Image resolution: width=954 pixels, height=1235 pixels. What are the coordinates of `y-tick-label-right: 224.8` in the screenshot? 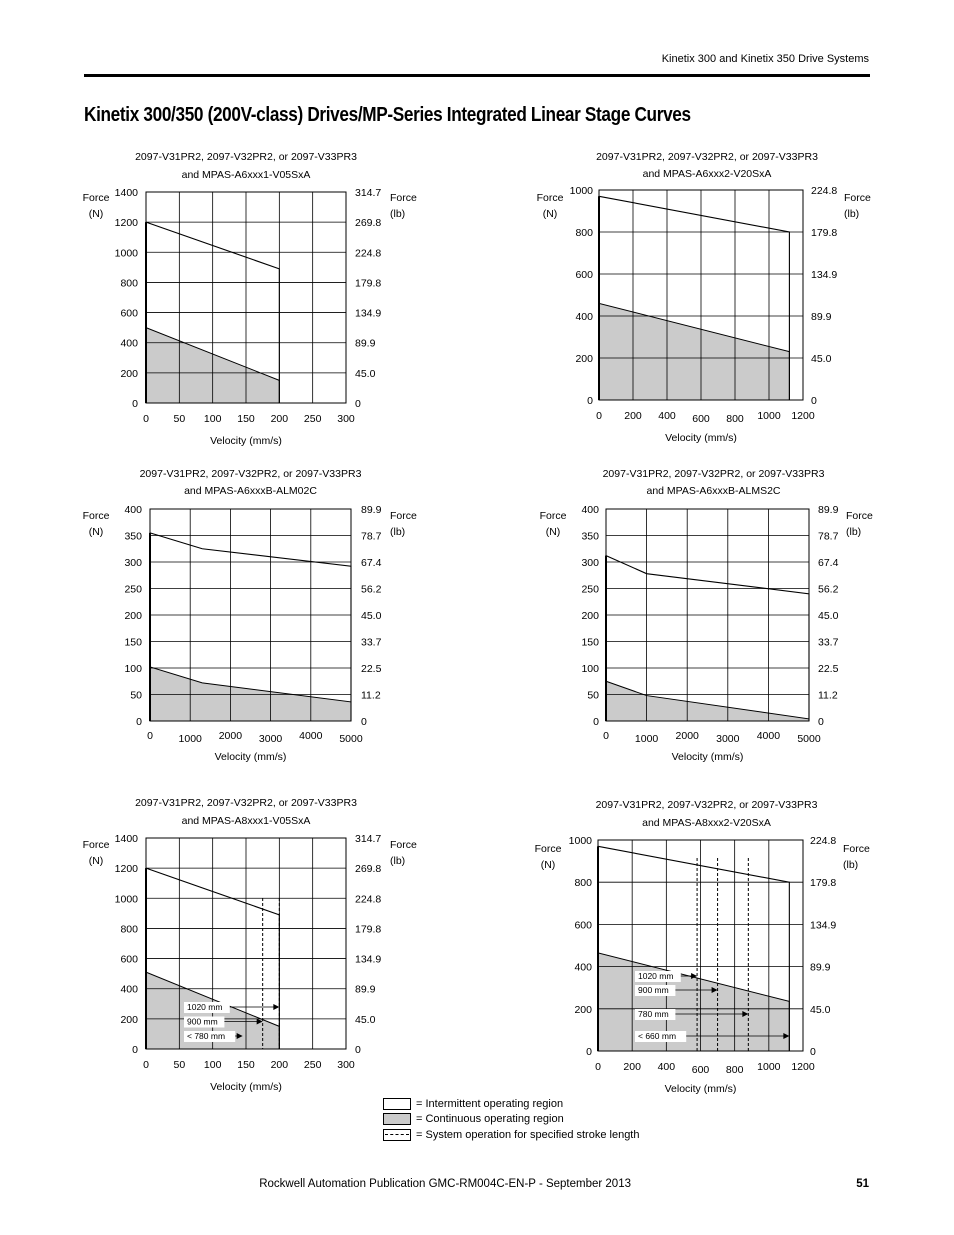 It's located at (368, 253).